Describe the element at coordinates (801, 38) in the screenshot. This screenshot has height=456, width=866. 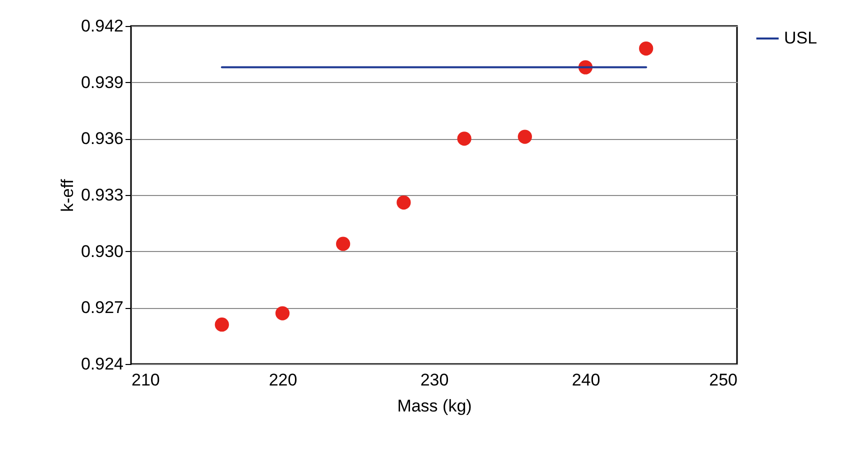
I see `legend-label: USL` at that location.